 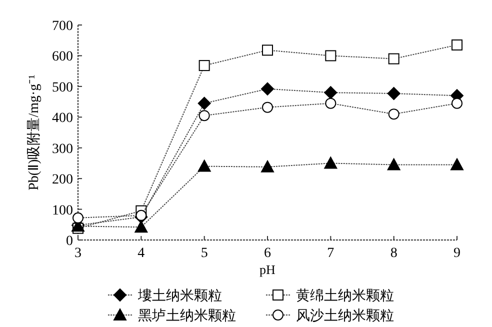 What do you see at coordinates (62, 180) in the screenshot?
I see `y-tick-label: 200` at bounding box center [62, 180].